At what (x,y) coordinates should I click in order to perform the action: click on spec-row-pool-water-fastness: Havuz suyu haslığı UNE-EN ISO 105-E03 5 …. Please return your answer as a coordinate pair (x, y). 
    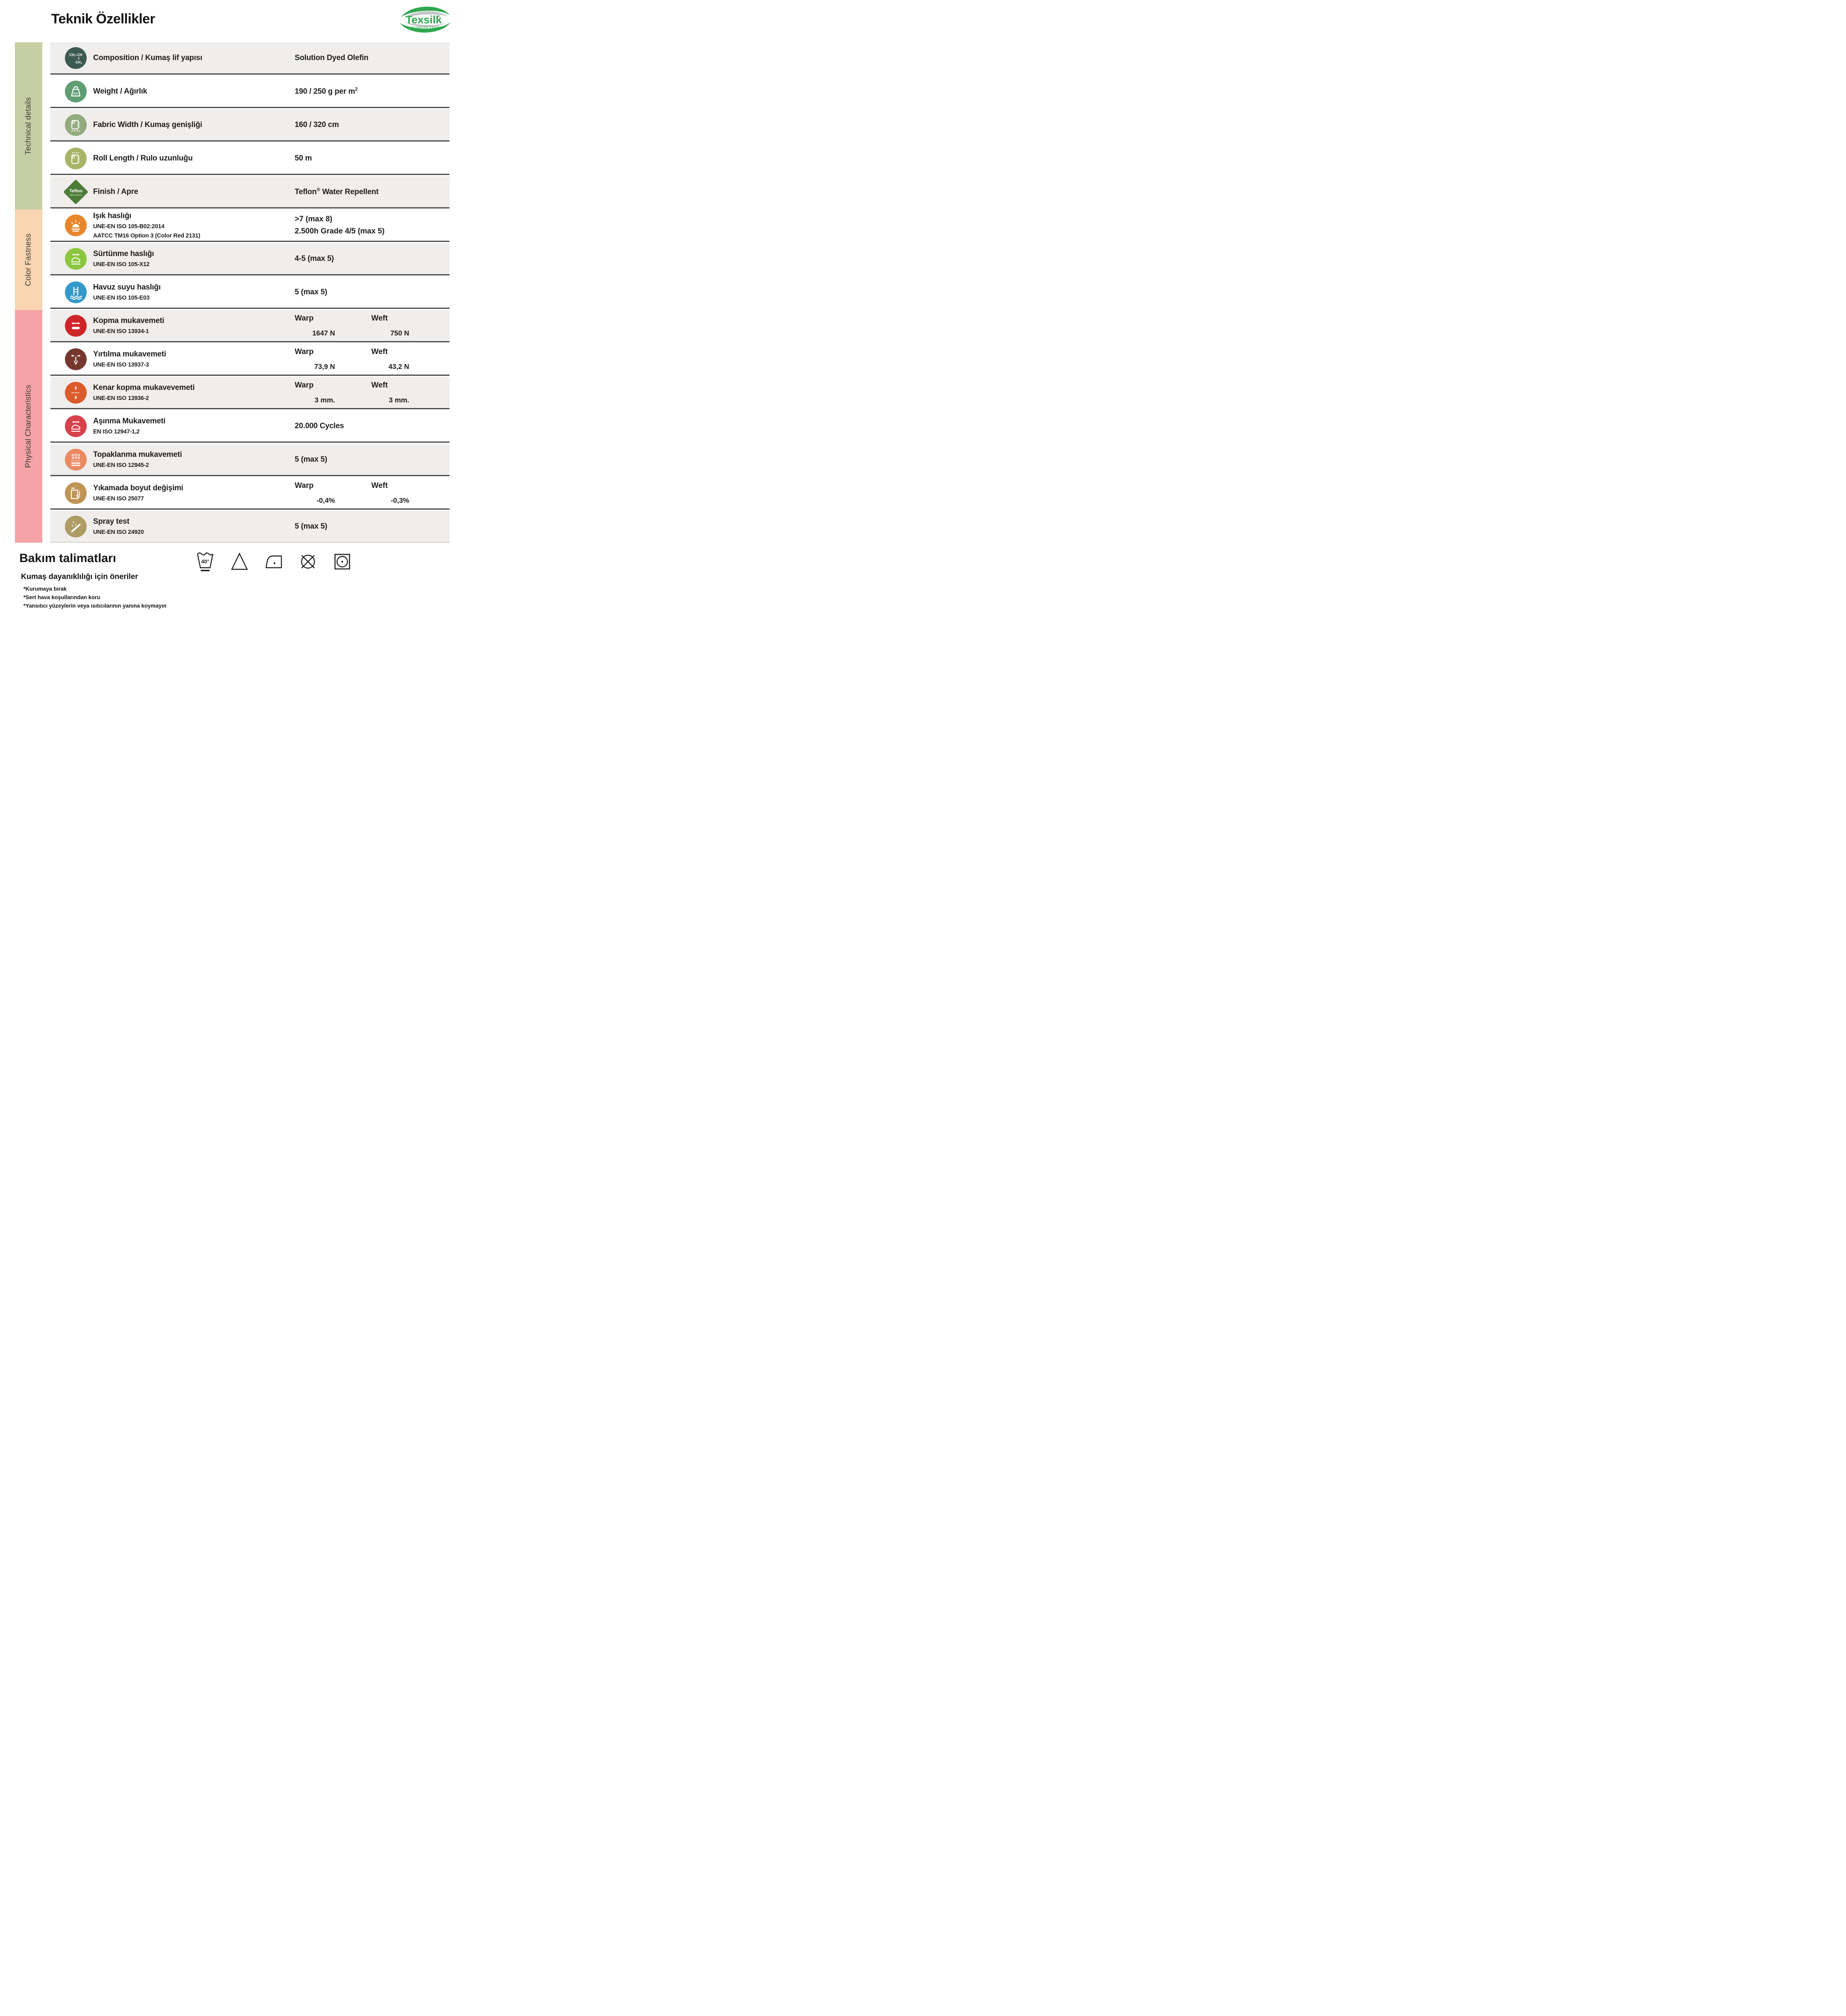
    Looking at the image, I should click on (250, 293).